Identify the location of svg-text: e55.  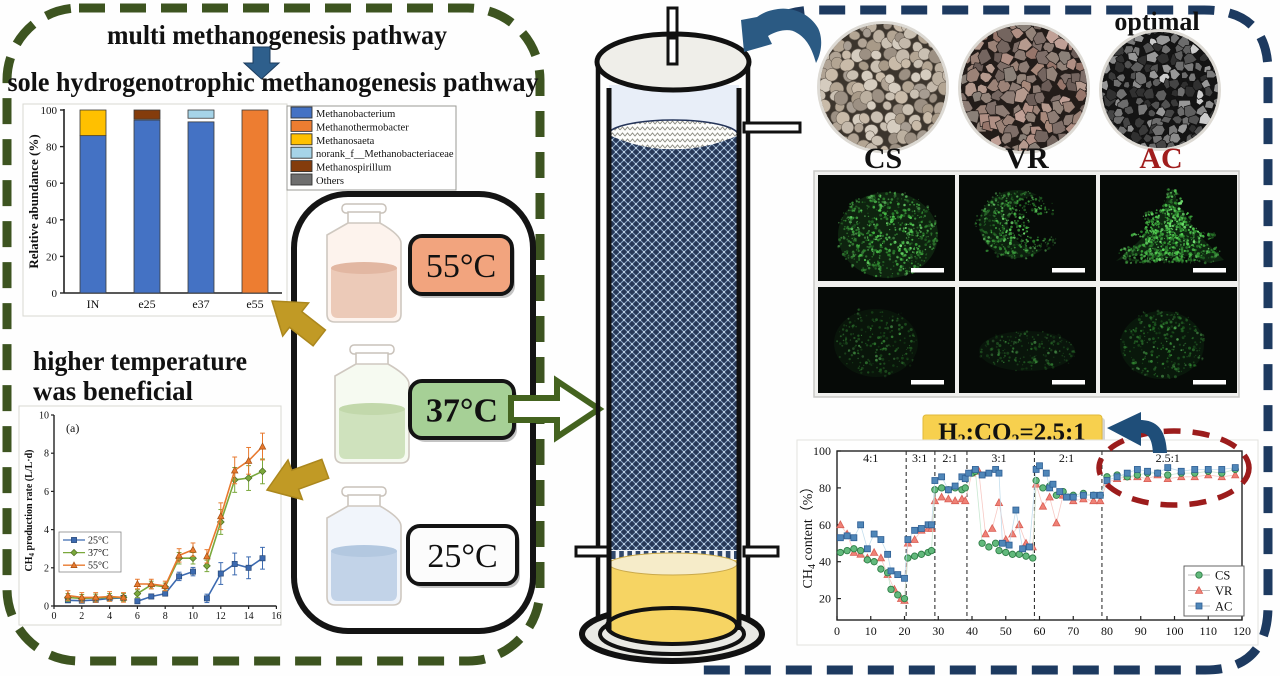
(254, 304).